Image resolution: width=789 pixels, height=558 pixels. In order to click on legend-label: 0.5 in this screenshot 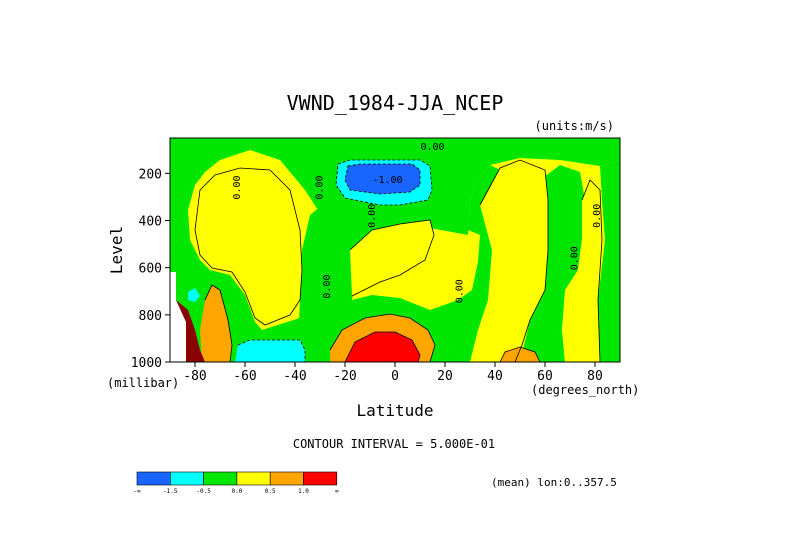, I will do `click(270, 491)`.